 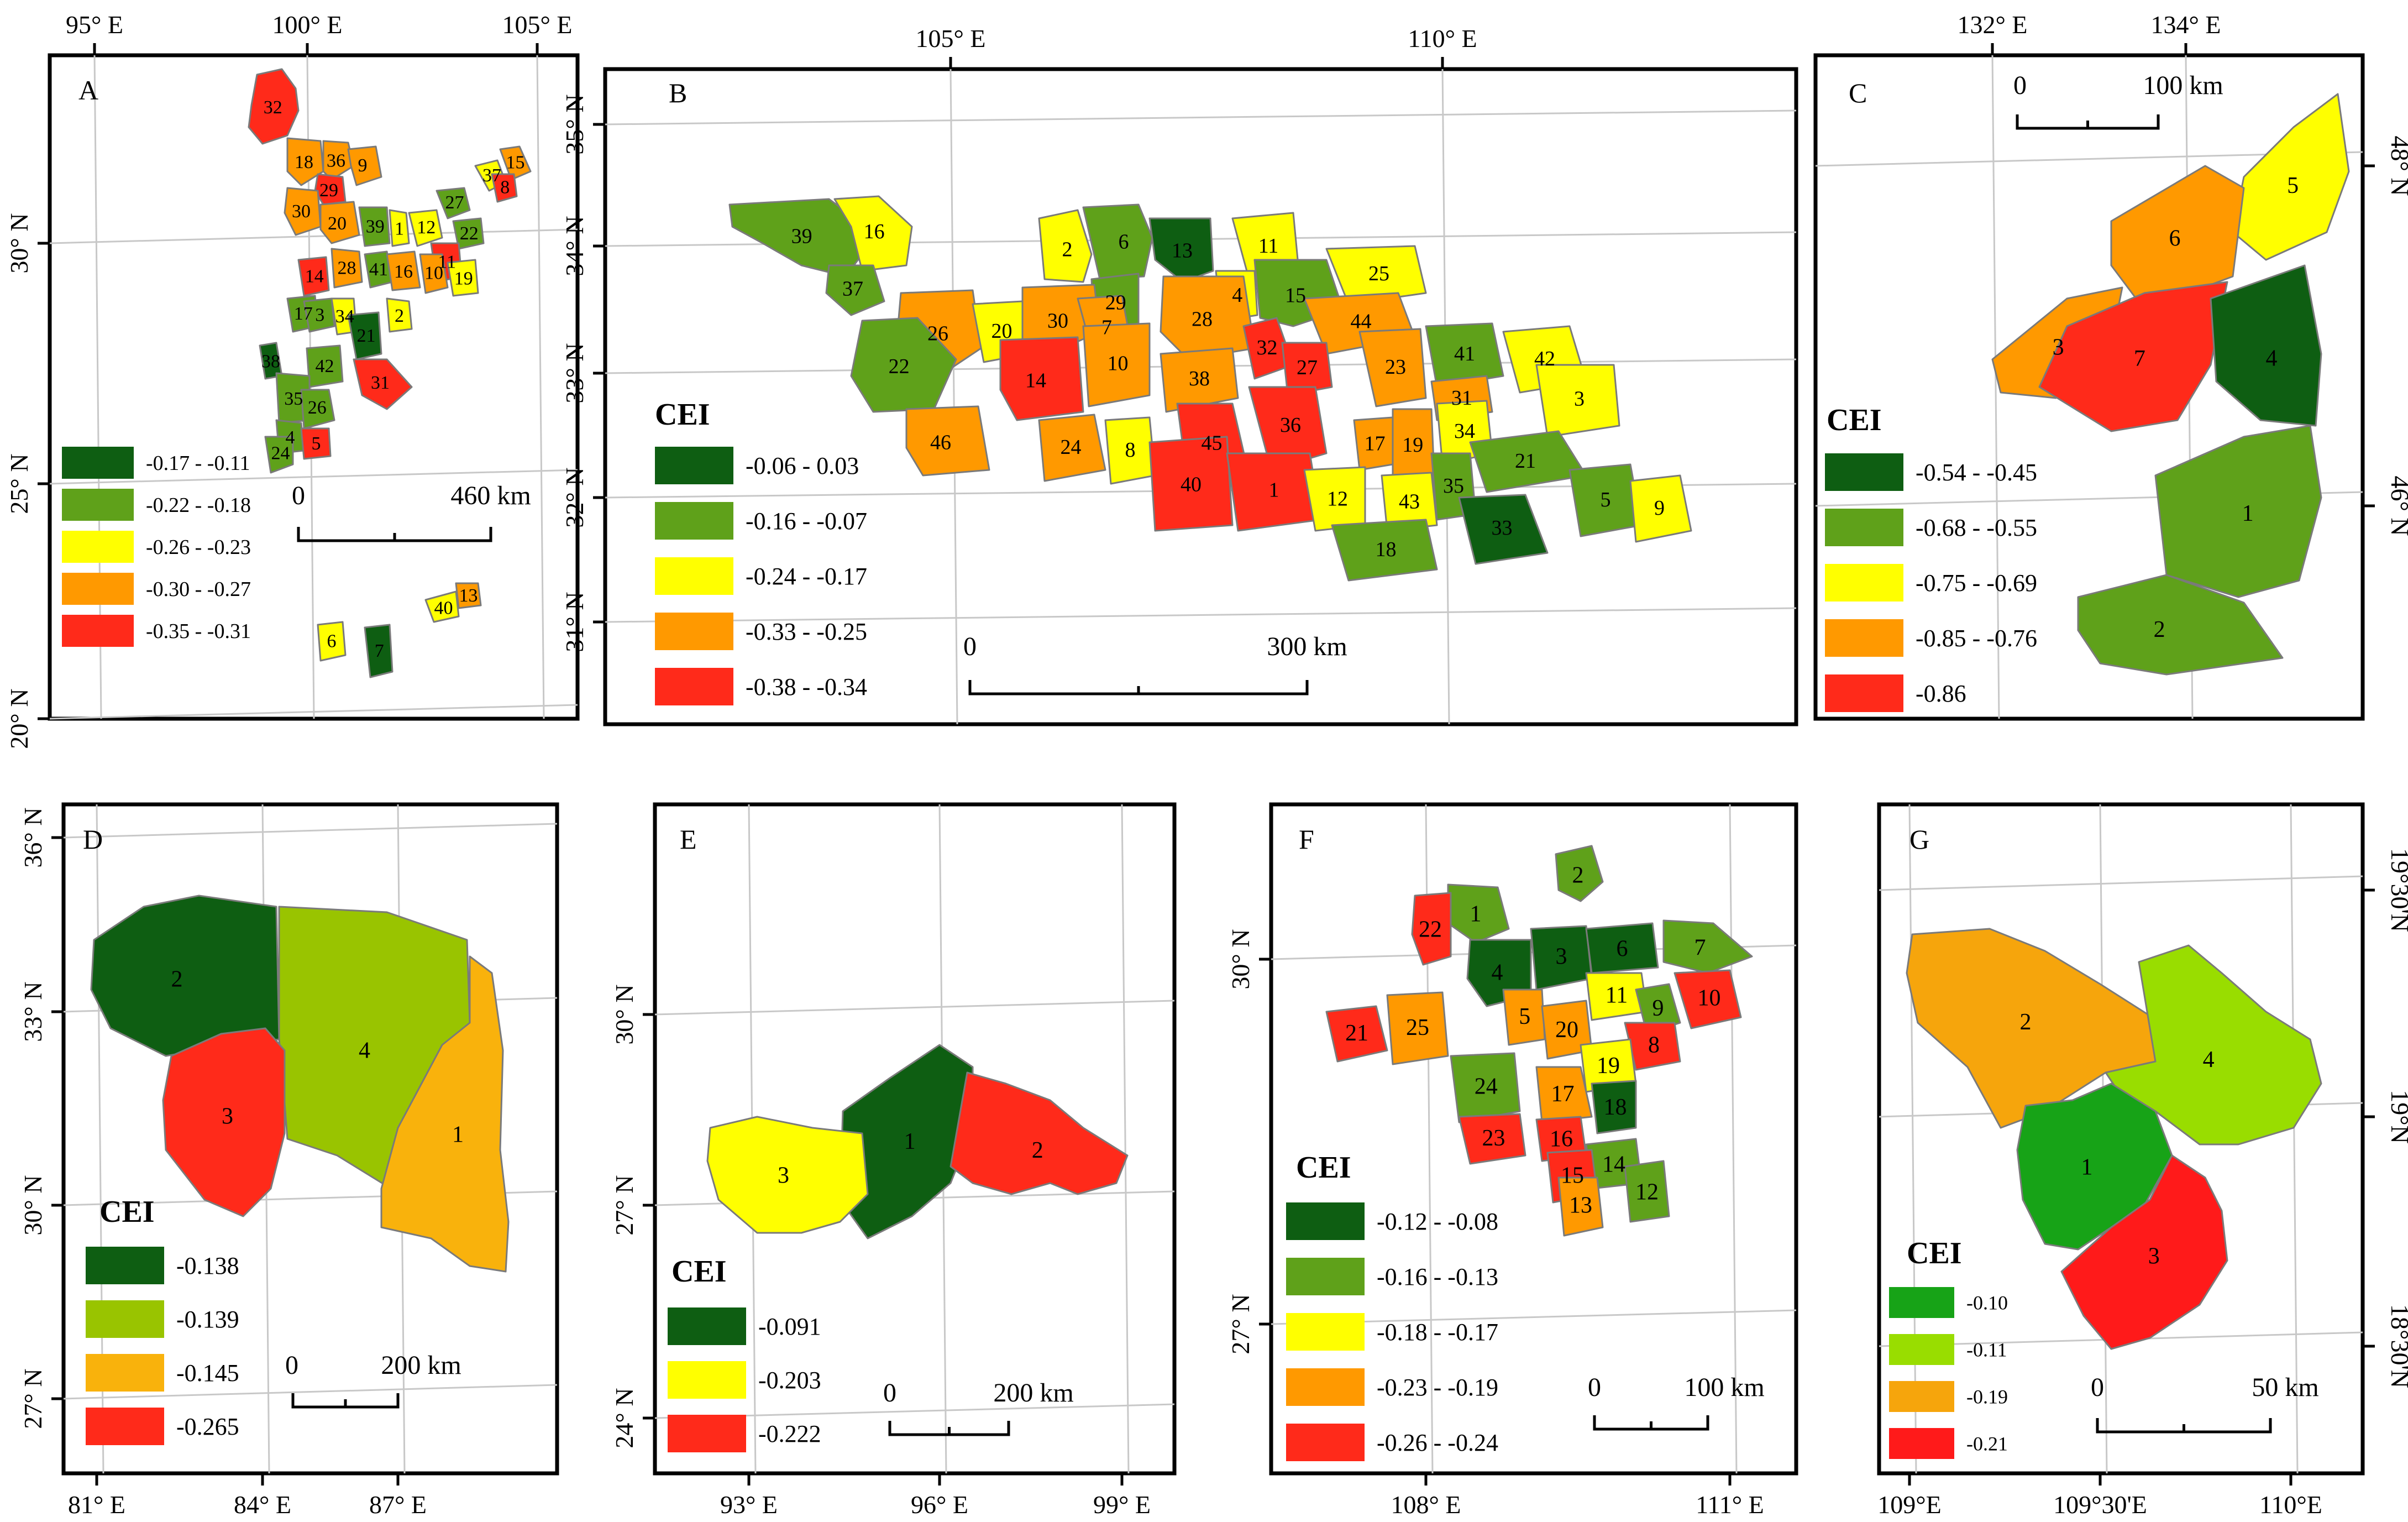 I want to click on legend-label: -0.06 - 0.03, so click(x=802, y=465).